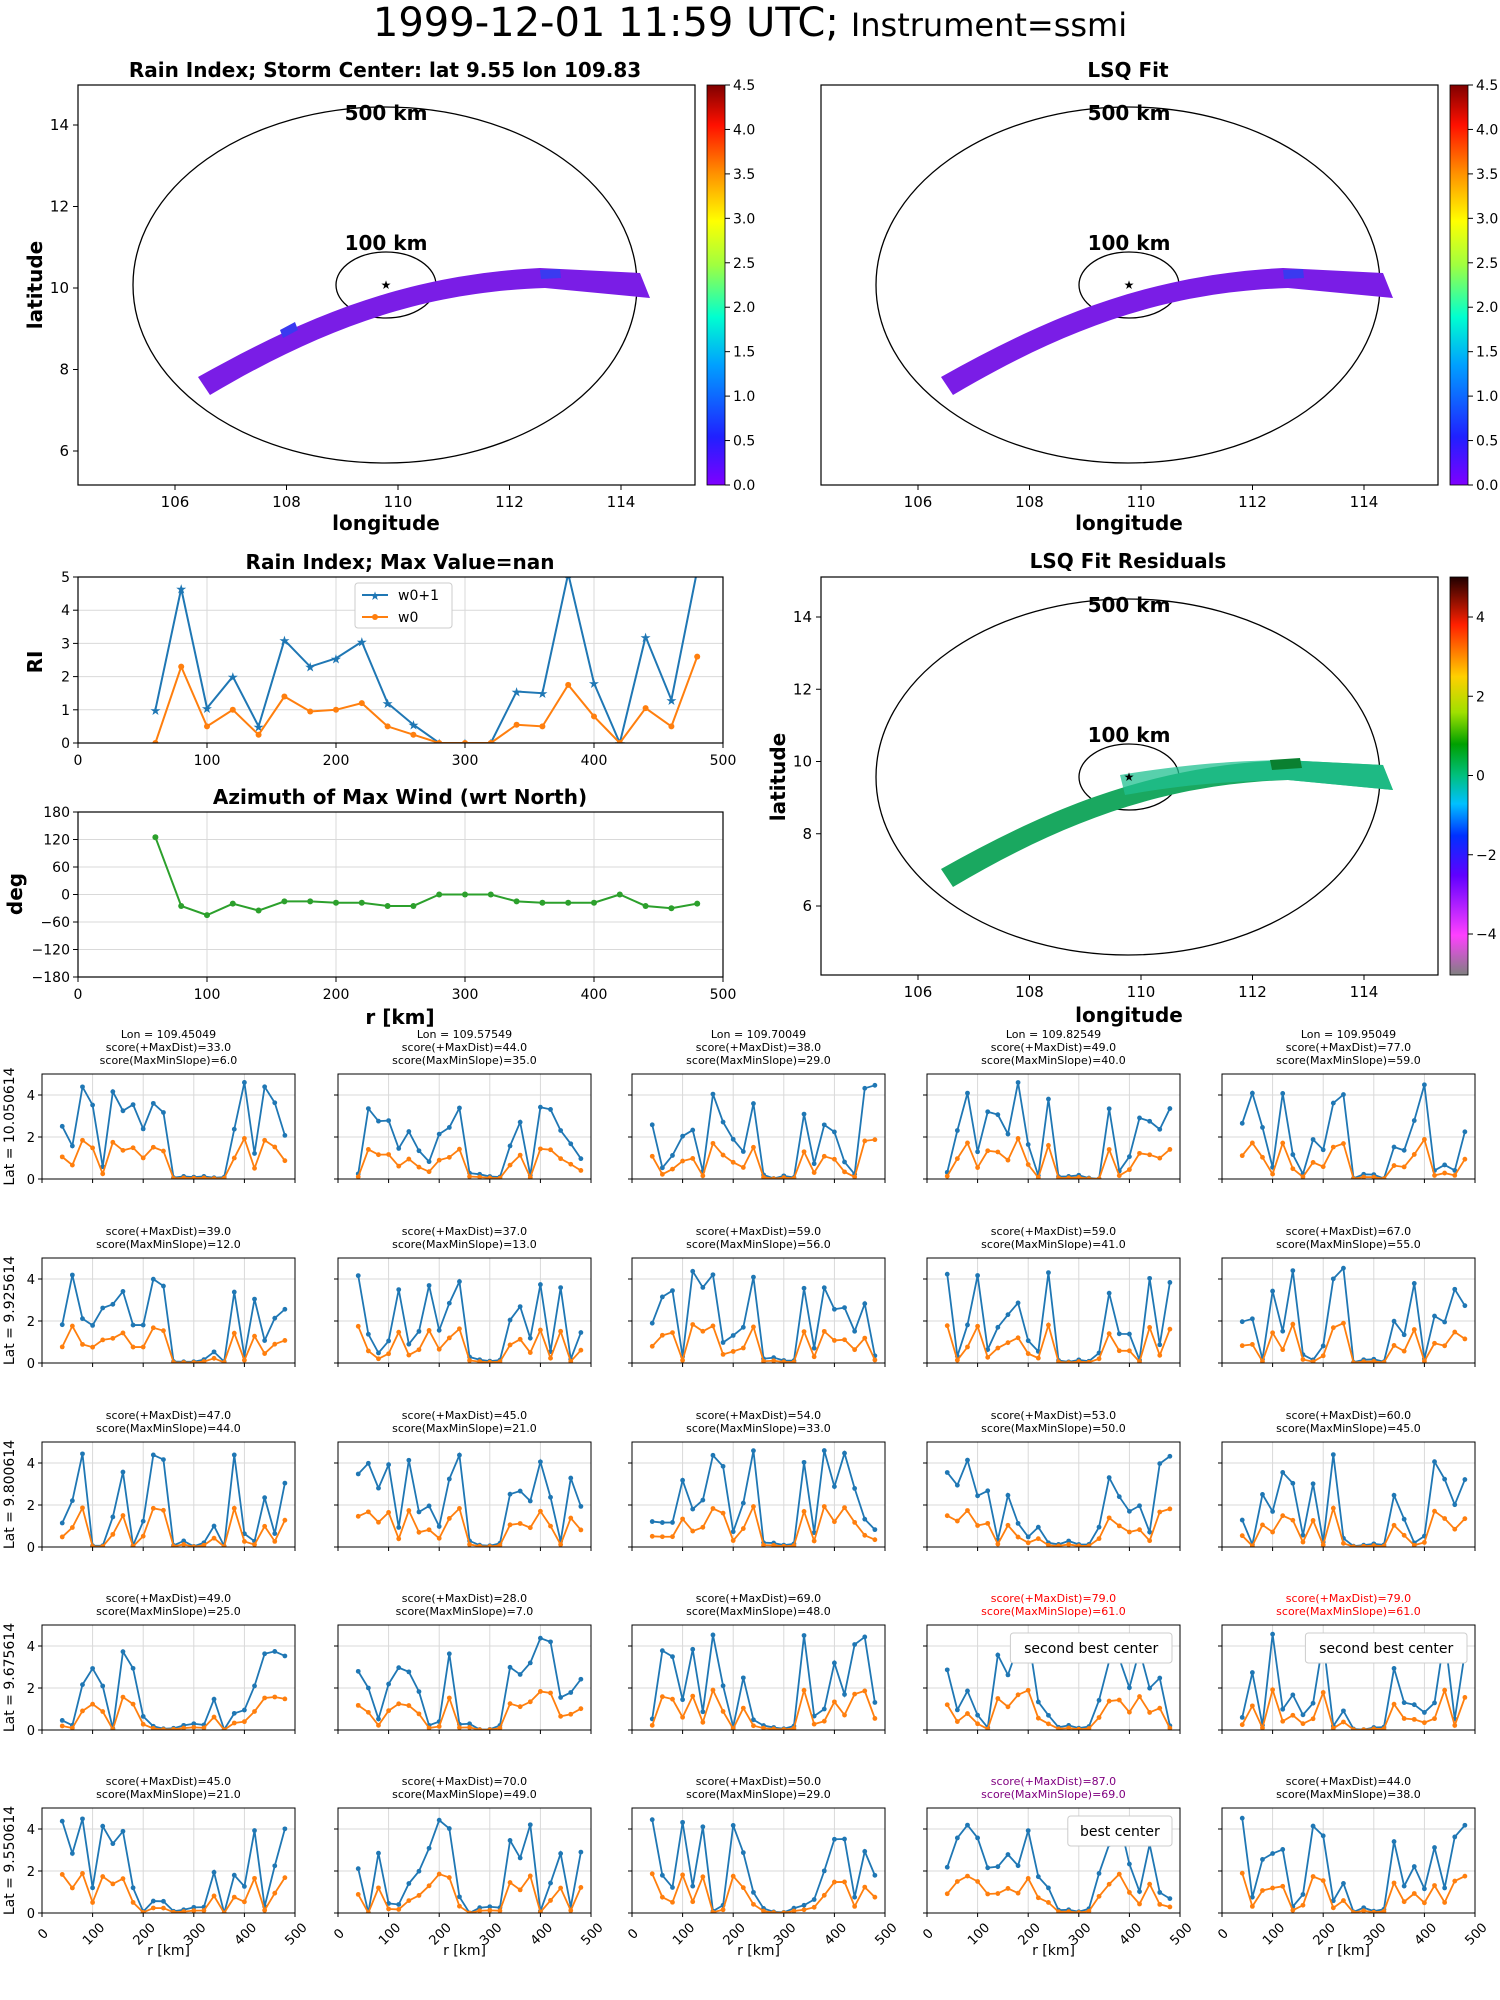 Image resolution: width=1500 pixels, height=2000 pixels. What do you see at coordinates (1348, 1244) in the screenshot?
I see `cell-score-maxminslope: score(MaxMinSlope)=55.0` at bounding box center [1348, 1244].